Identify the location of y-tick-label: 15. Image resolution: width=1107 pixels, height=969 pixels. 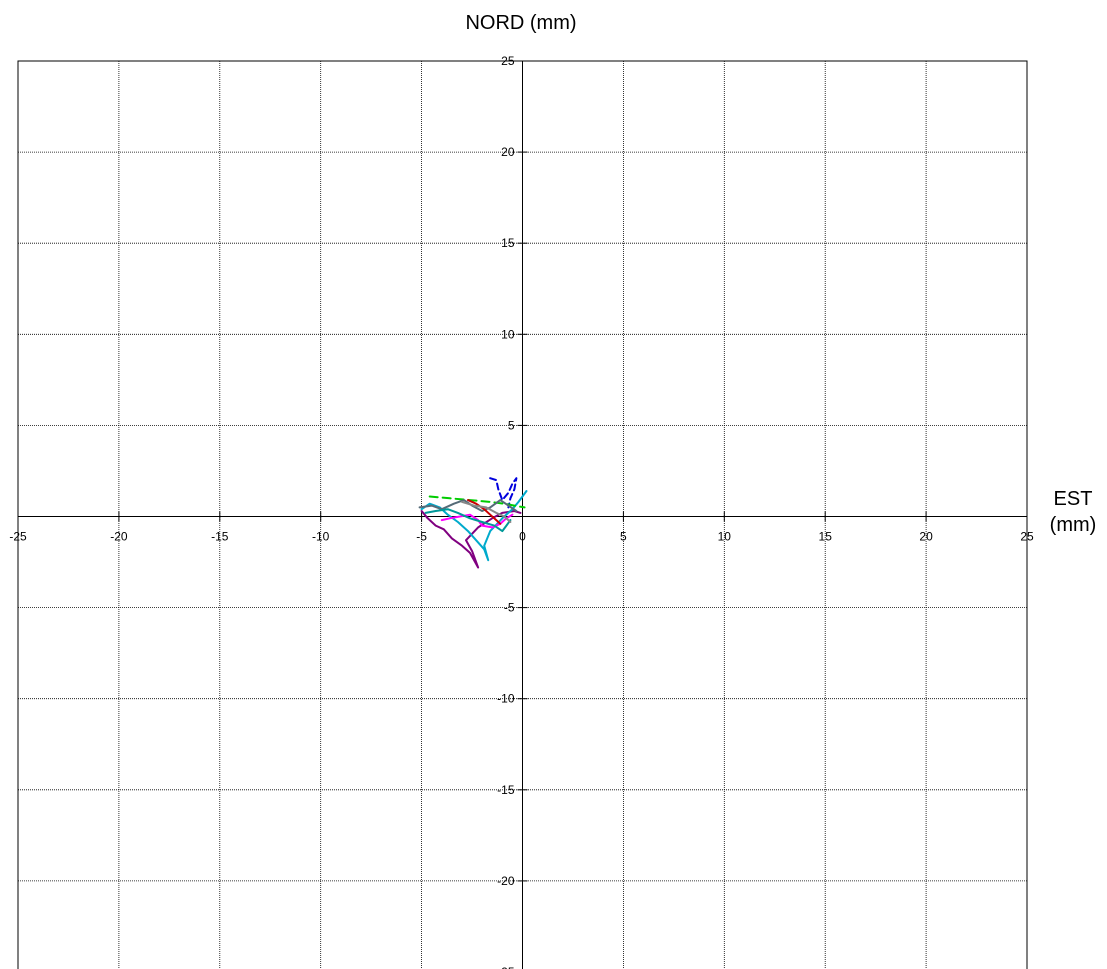
(508, 243).